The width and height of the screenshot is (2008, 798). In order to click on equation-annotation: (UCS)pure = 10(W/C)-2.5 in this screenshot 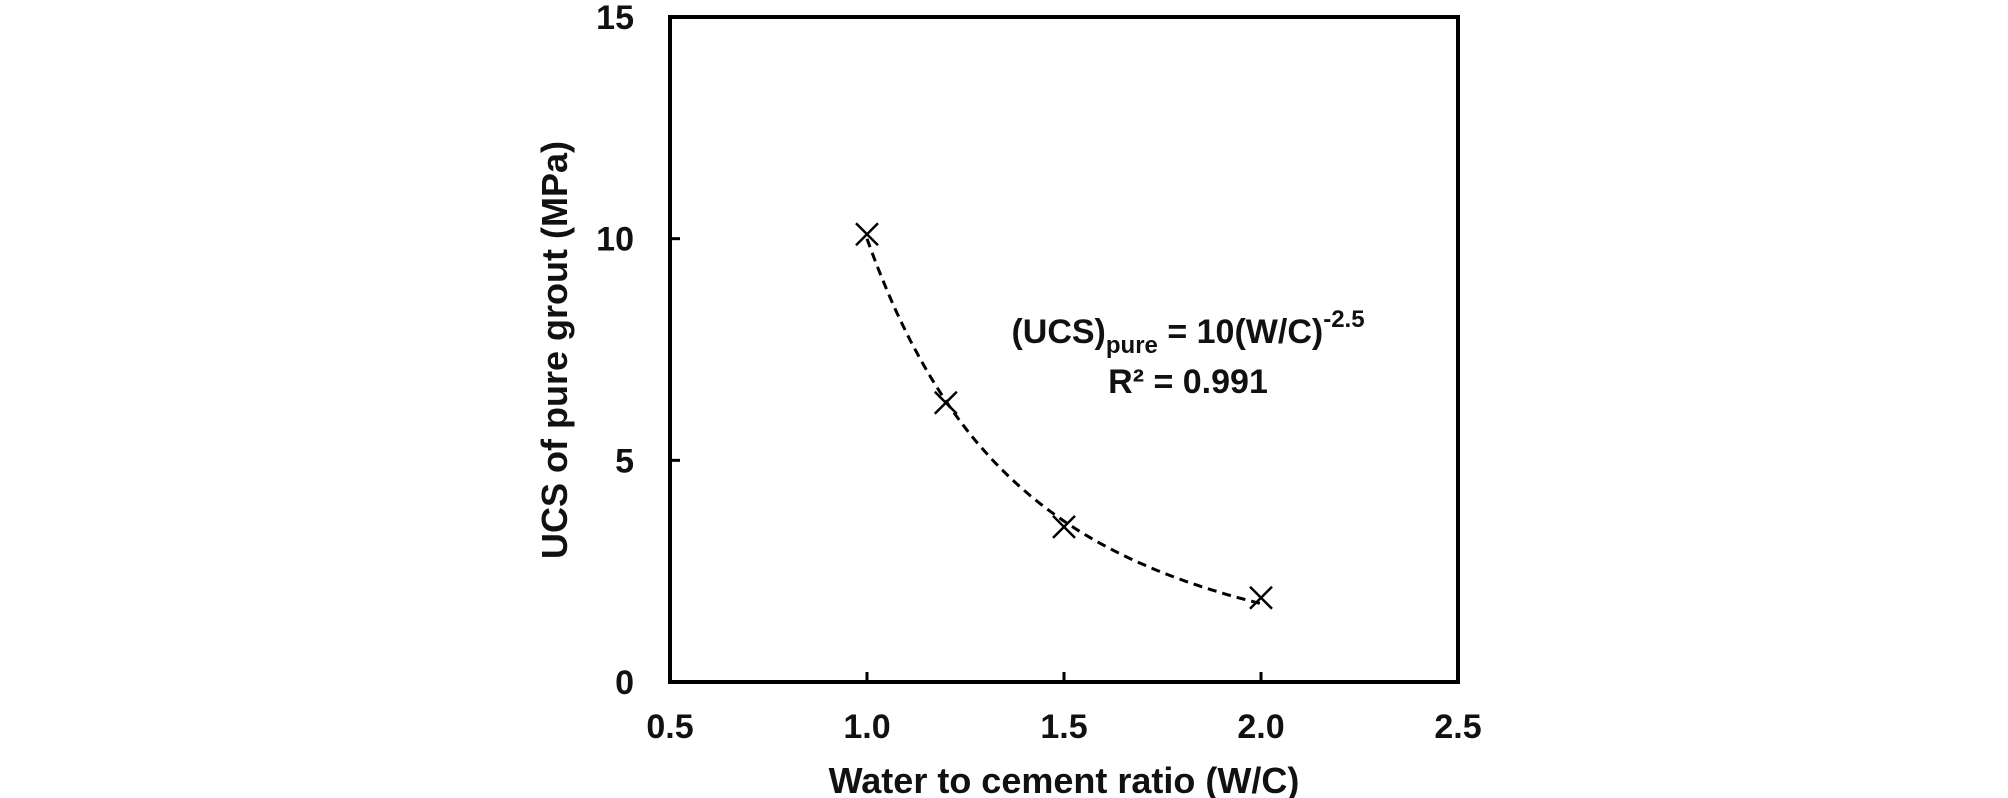, I will do `click(1187, 332)`.